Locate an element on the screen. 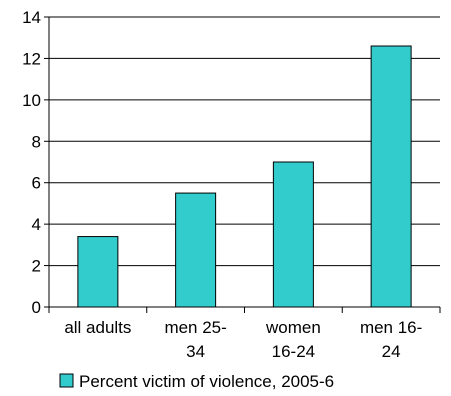  x-category-label: women 16-24 is located at coordinates (293, 339).